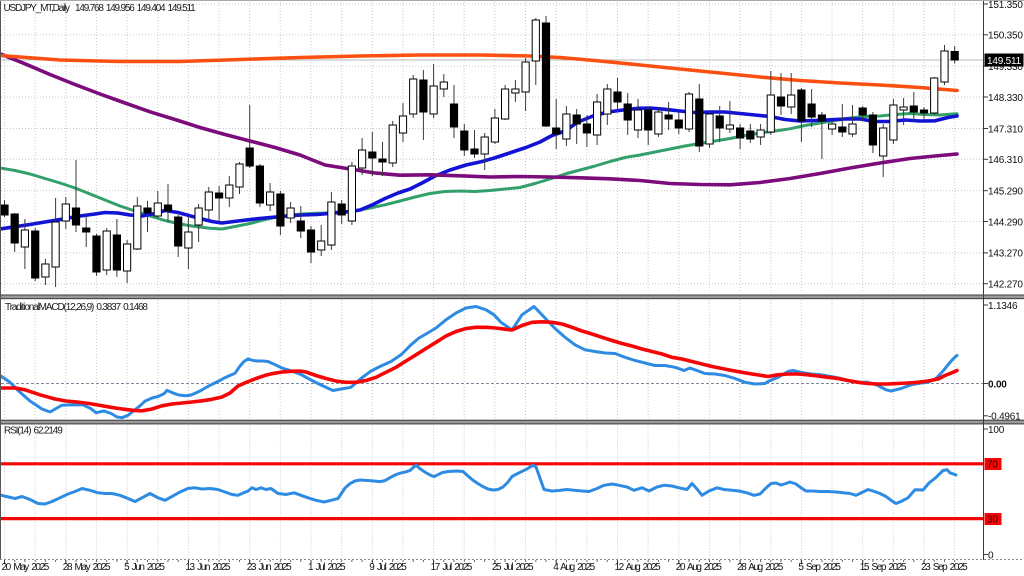  Describe the element at coordinates (144, 567) in the screenshot. I see `svg-text: 5 Jun 2025` at that location.